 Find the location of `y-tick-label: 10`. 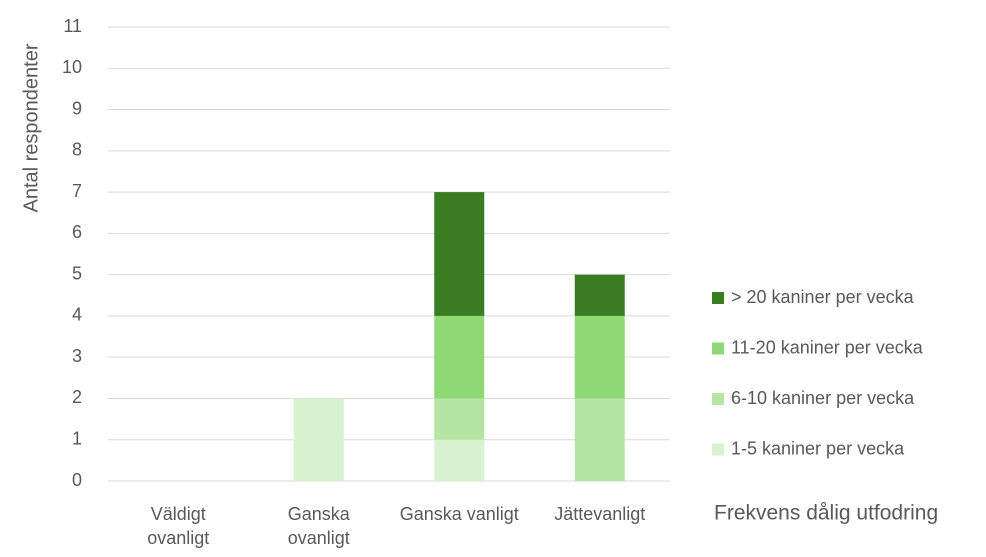

y-tick-label: 10 is located at coordinates (72, 67).